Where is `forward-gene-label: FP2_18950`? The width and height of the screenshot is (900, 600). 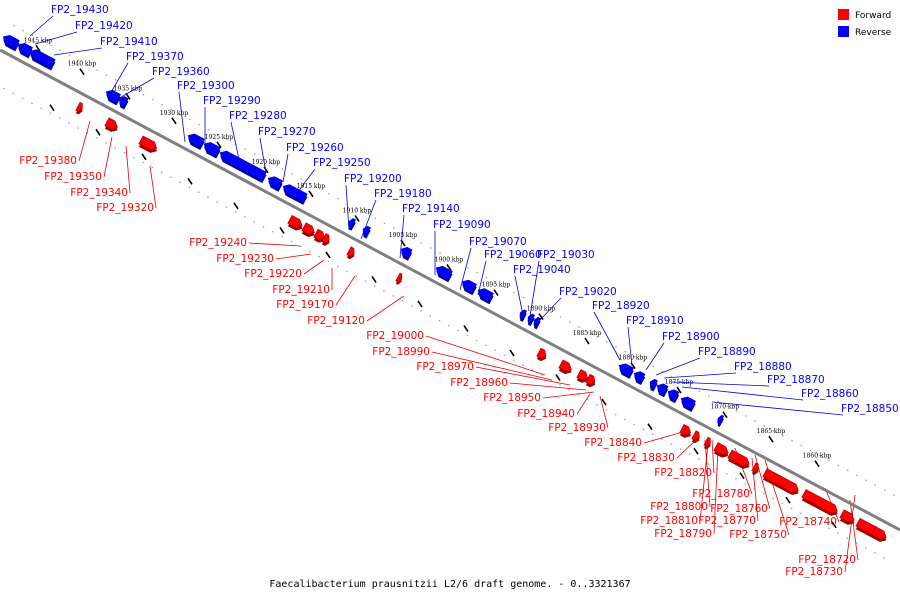 forward-gene-label: FP2_18950 is located at coordinates (512, 398).